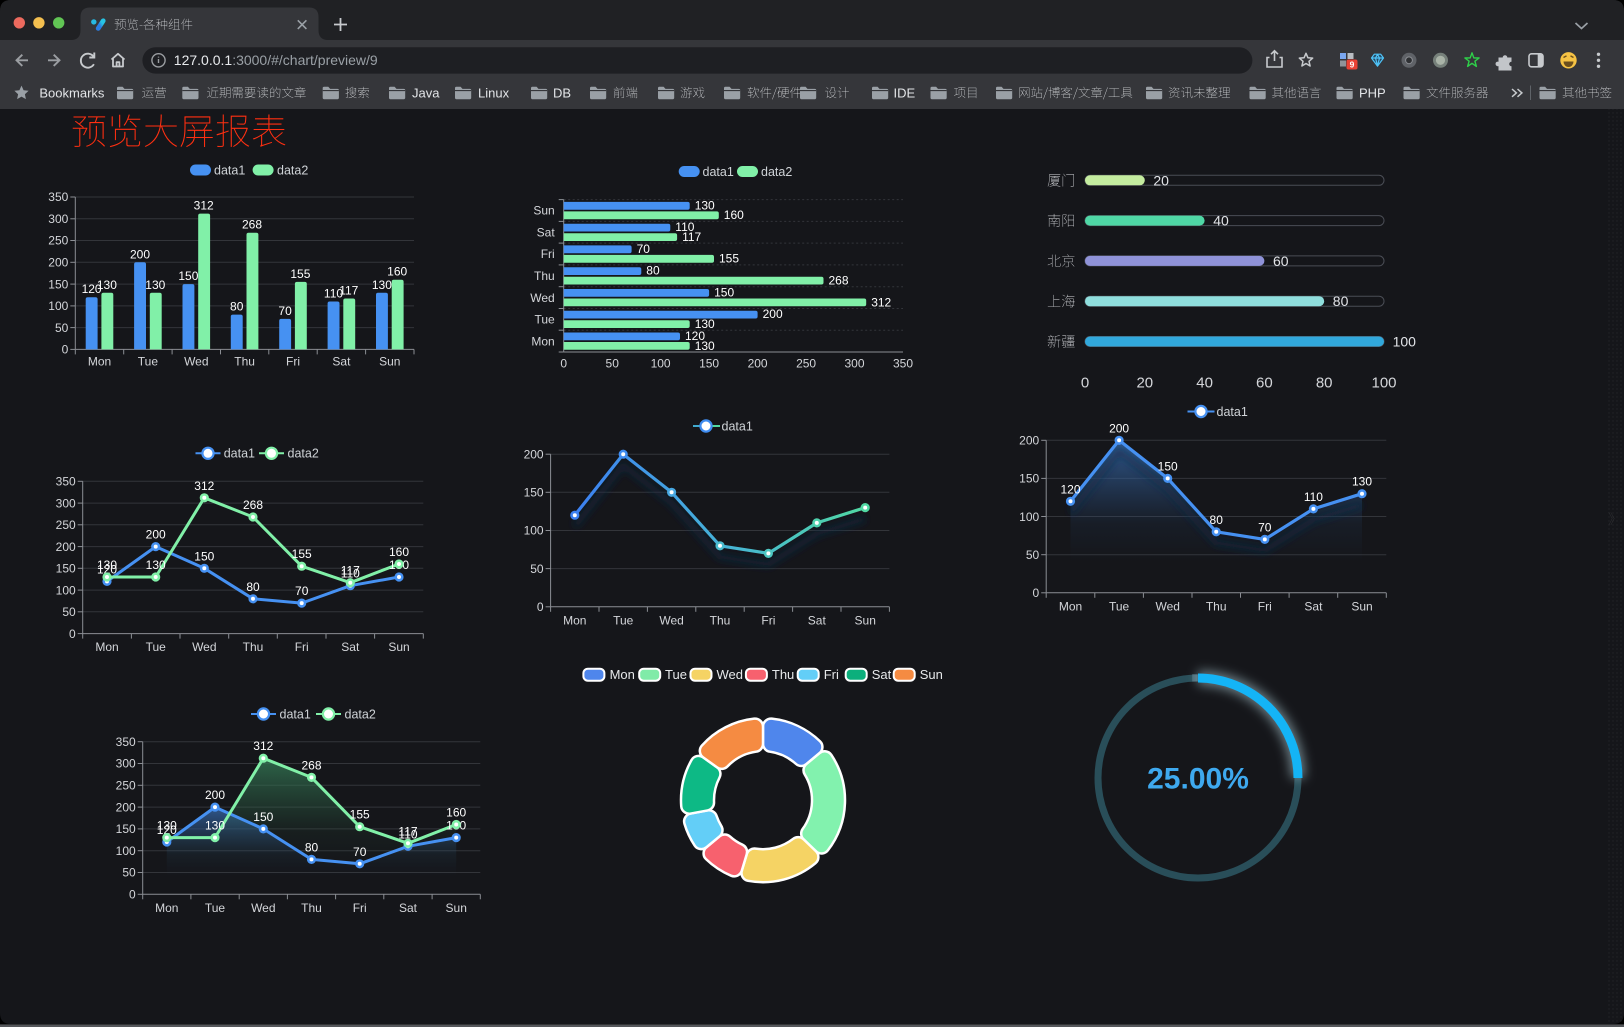 This screenshot has height=1027, width=1624. What do you see at coordinates (1221, 221) in the screenshot?
I see `svg-text: 40` at bounding box center [1221, 221].